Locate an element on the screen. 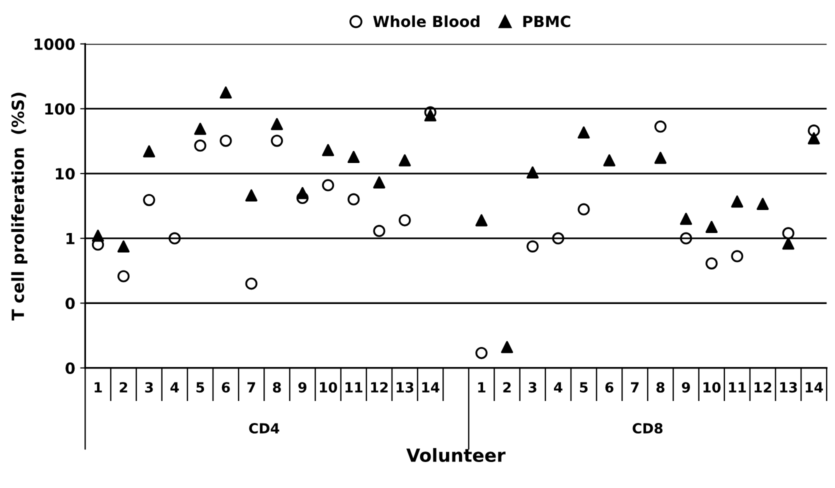 Image resolution: width=835 pixels, height=488 pixels. y-axis-title: T cell proliferation (%S) is located at coordinates (19, 206).